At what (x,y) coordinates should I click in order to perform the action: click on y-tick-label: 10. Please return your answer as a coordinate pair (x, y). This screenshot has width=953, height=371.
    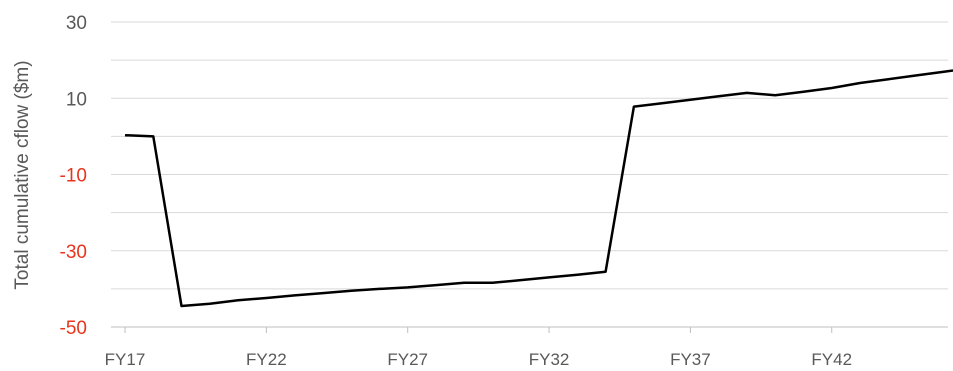
    Looking at the image, I should click on (76, 99).